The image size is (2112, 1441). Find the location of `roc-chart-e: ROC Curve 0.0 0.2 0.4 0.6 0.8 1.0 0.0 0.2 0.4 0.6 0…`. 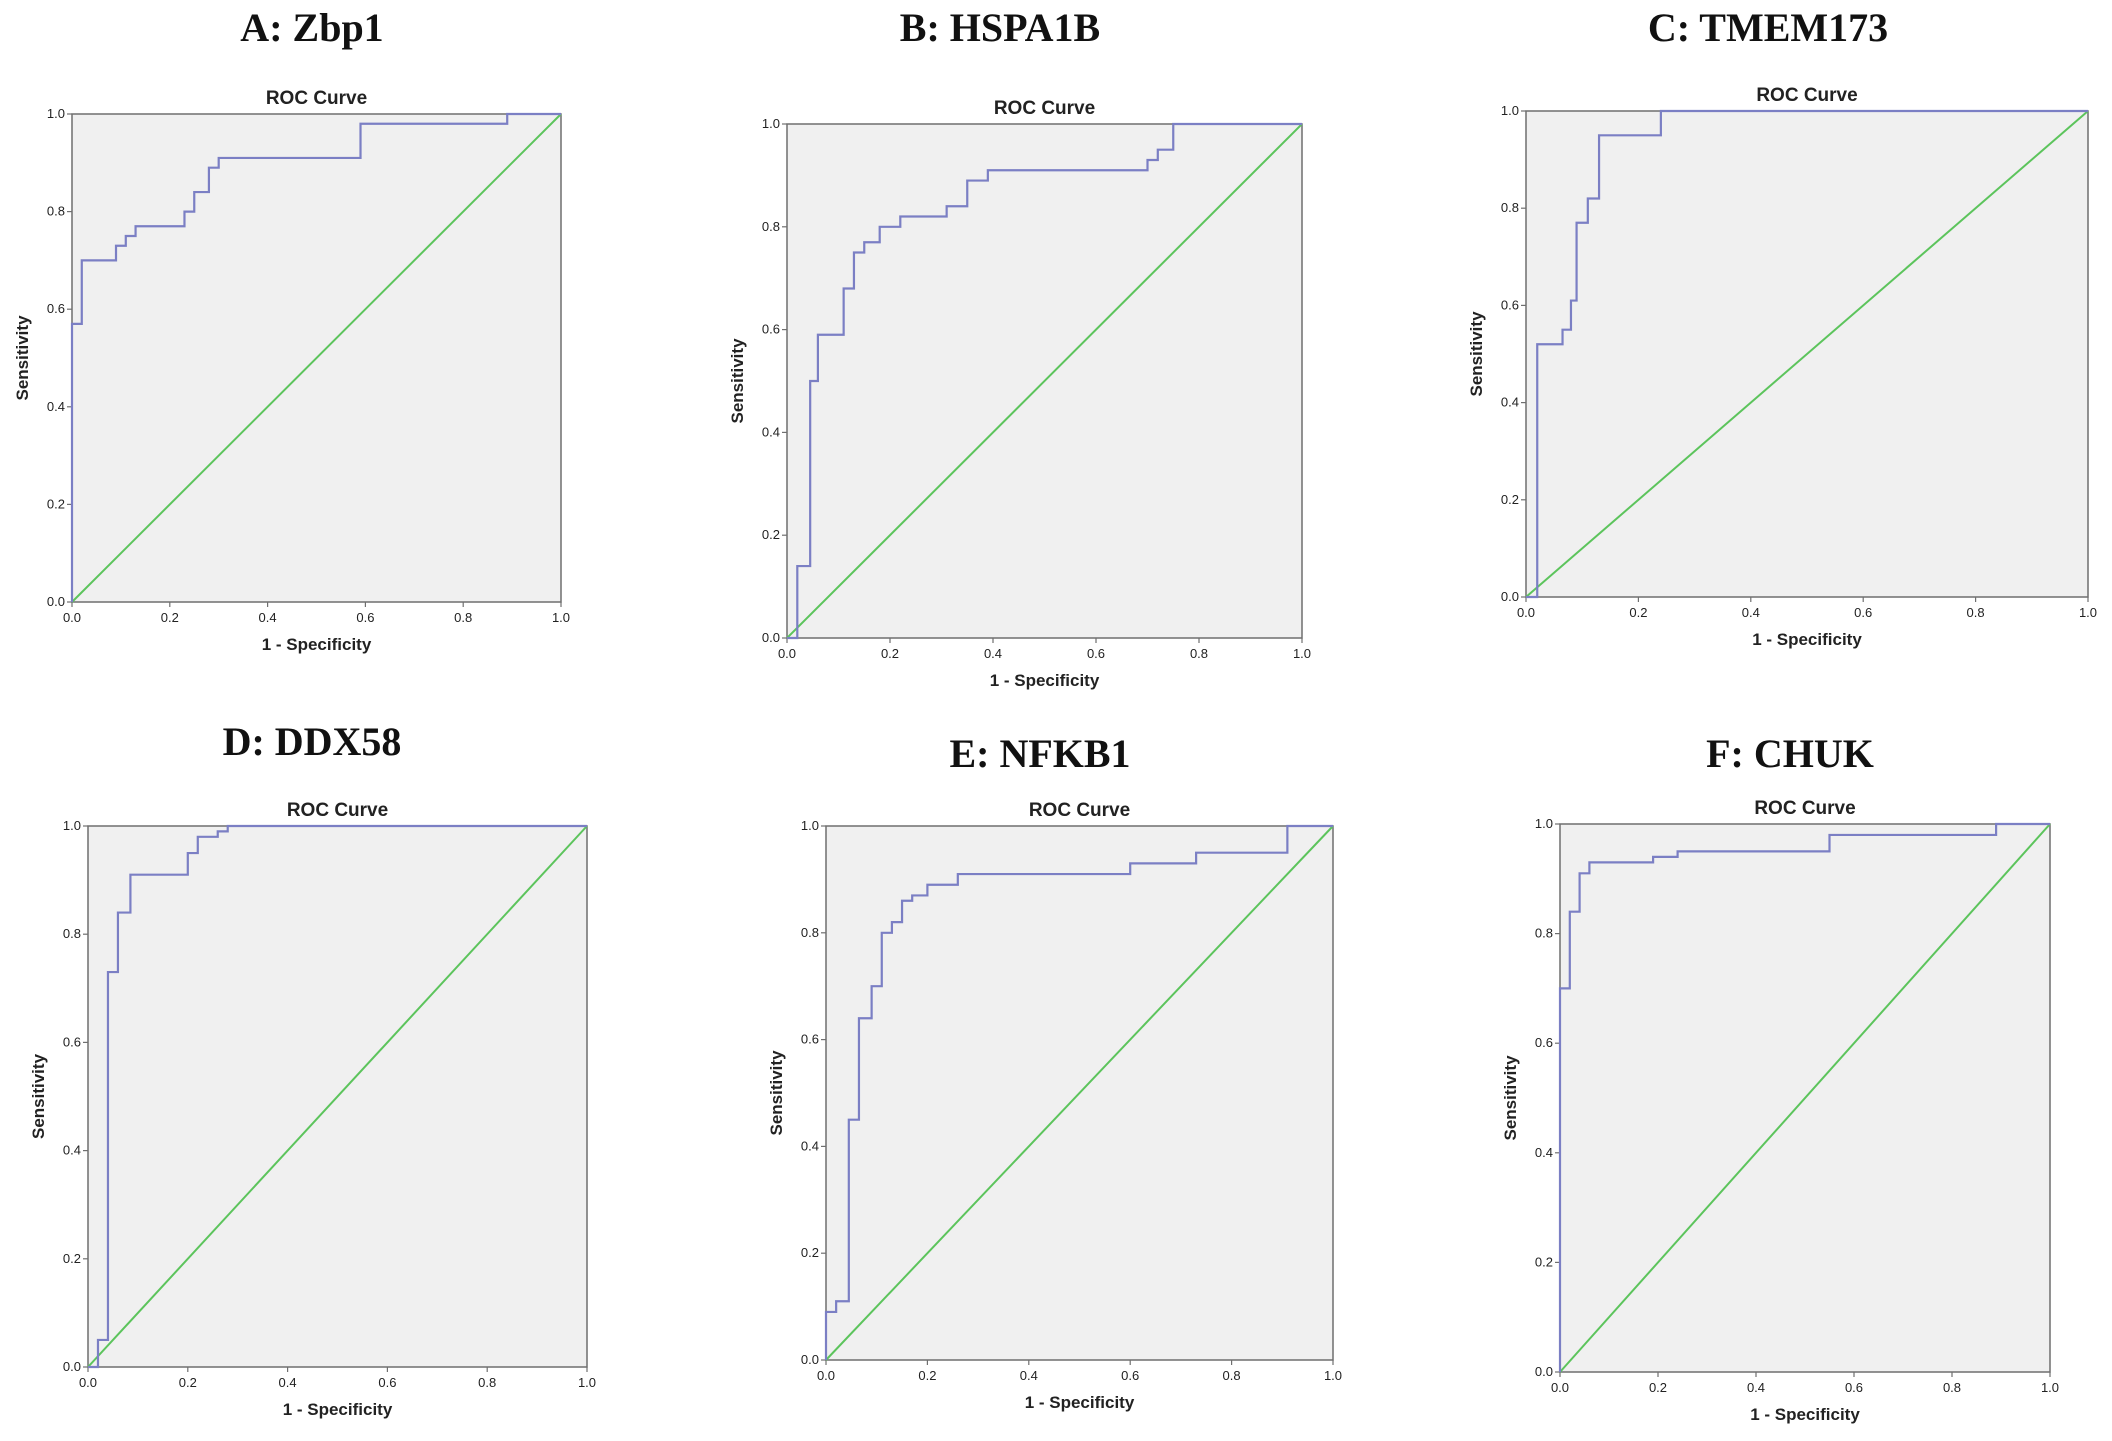

roc-chart-e: ROC Curve 0.0 0.2 0.4 0.6 0.8 1.0 0.0 0.2 0.4 0.6 0… is located at coordinates (1054, 1106).